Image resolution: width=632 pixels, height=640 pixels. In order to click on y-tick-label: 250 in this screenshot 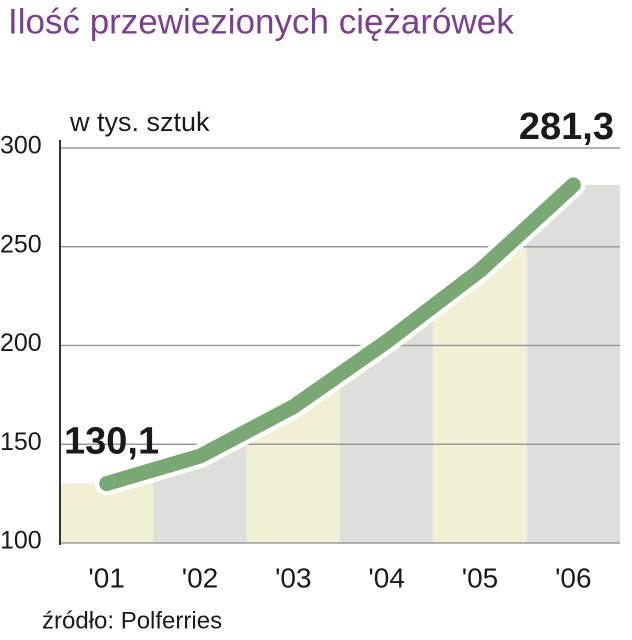, I will do `click(21, 244)`.